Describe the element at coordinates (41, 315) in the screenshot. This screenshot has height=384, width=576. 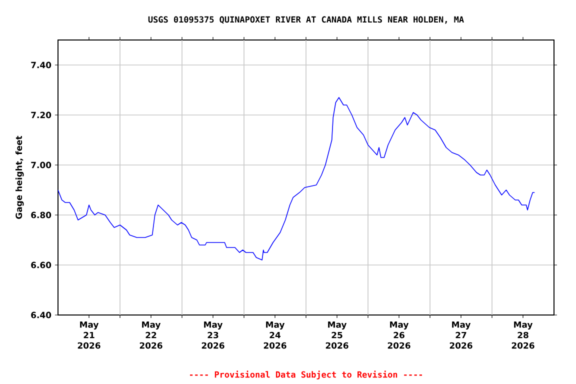
I see `y-tick-label: 6.40` at that location.